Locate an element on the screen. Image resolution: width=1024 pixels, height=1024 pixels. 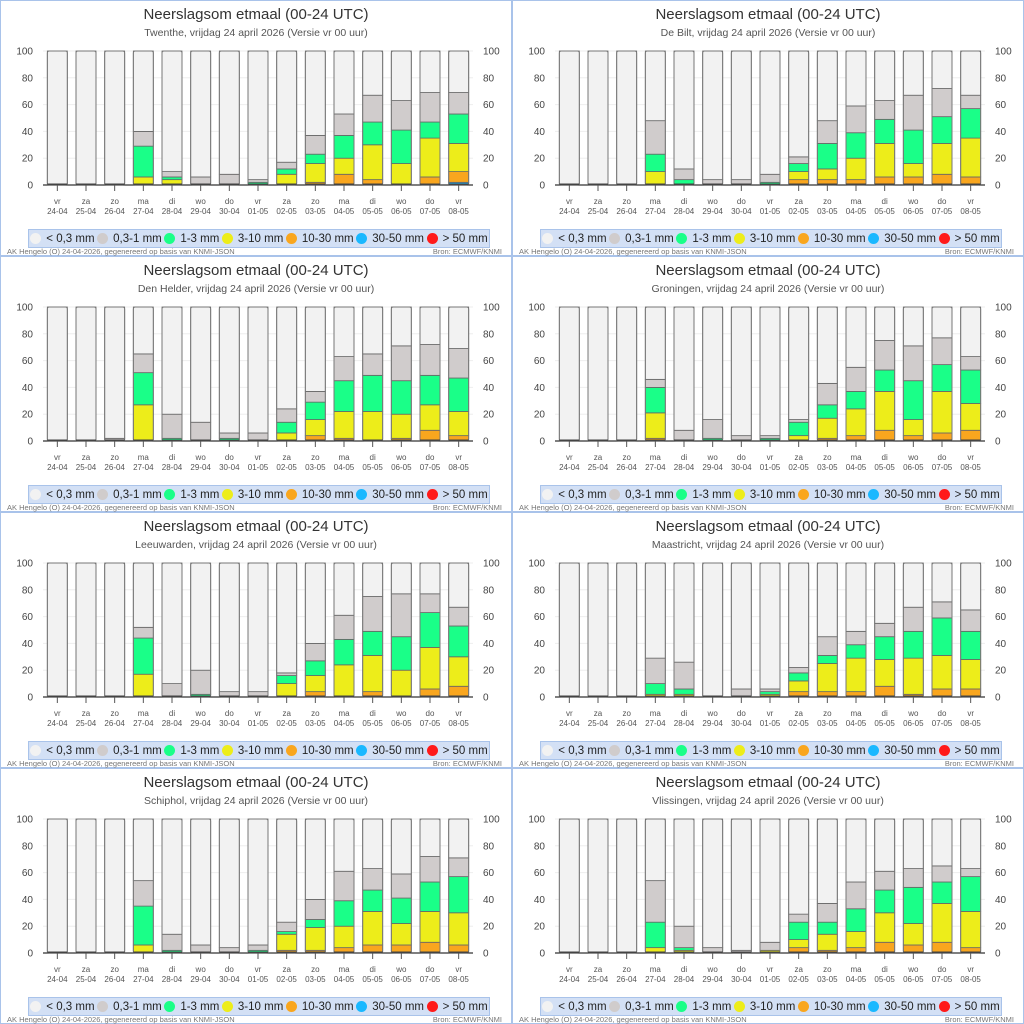
legend-item: < 0,3 mm is located at coordinates (574, 239).